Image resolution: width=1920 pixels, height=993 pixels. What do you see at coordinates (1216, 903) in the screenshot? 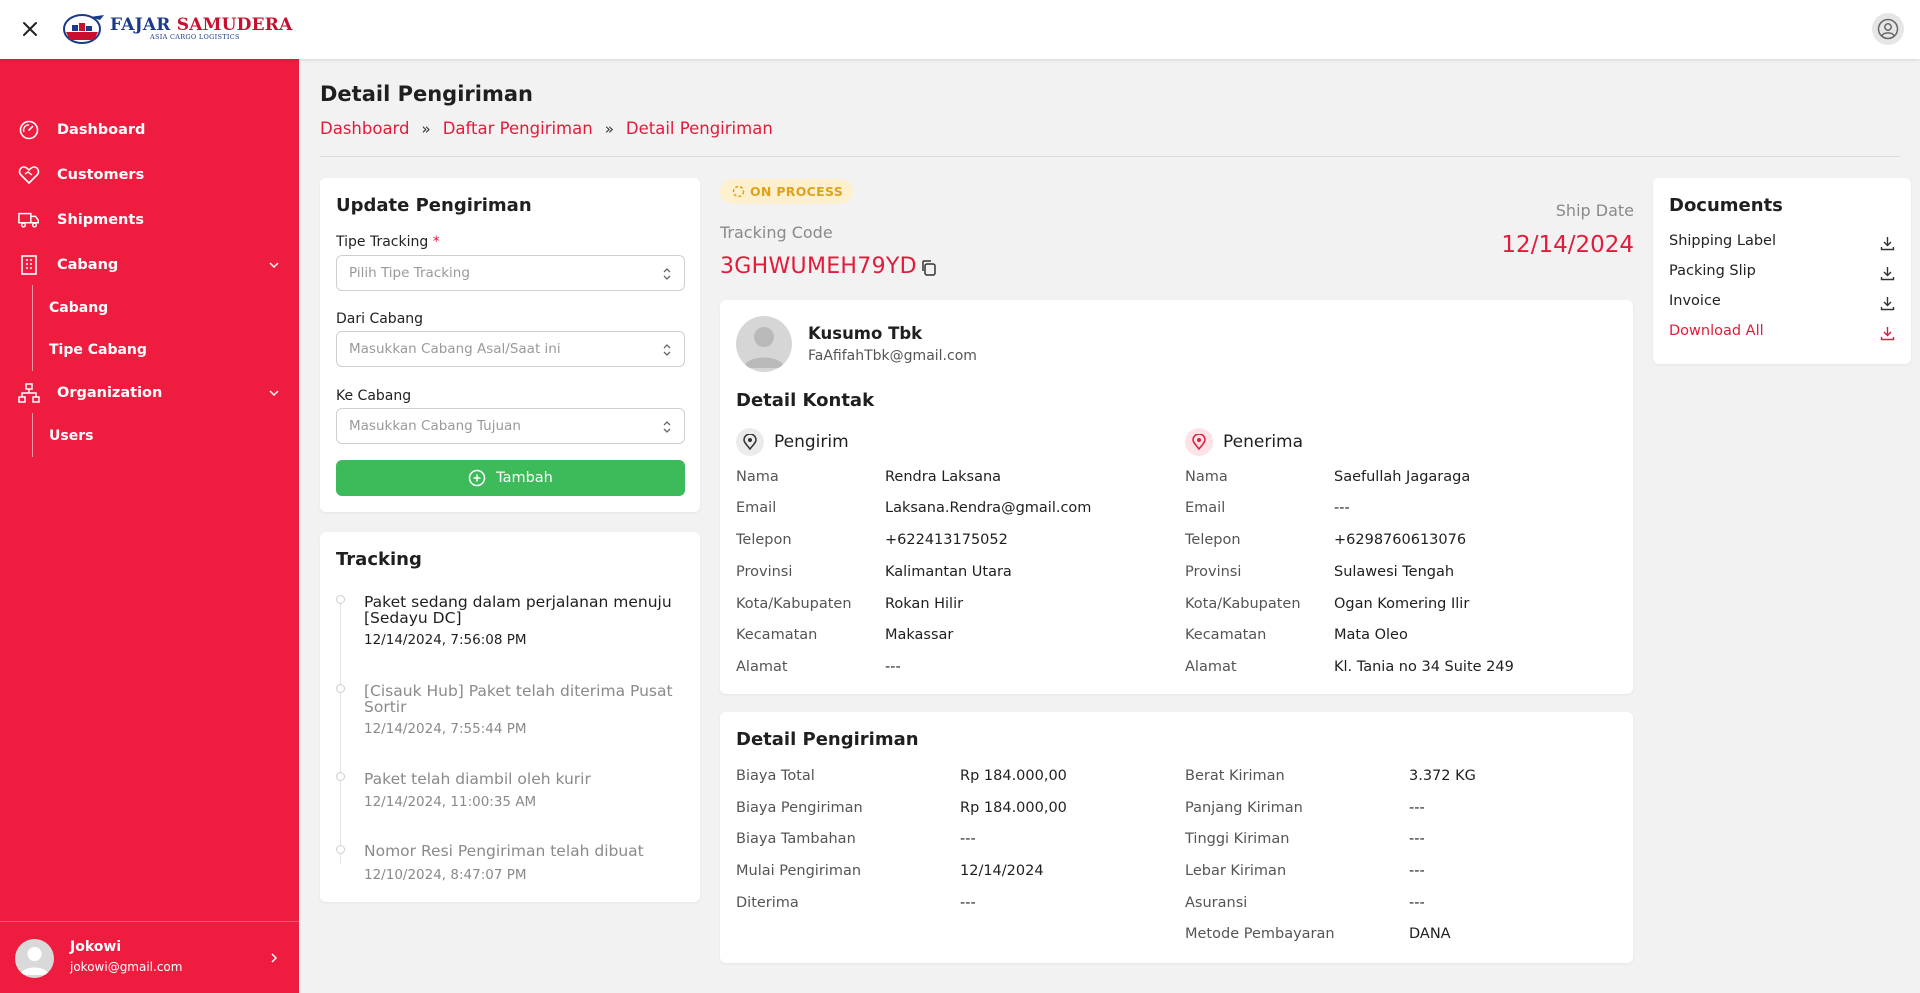
I see `shipment-key: Asuransi` at bounding box center [1216, 903].